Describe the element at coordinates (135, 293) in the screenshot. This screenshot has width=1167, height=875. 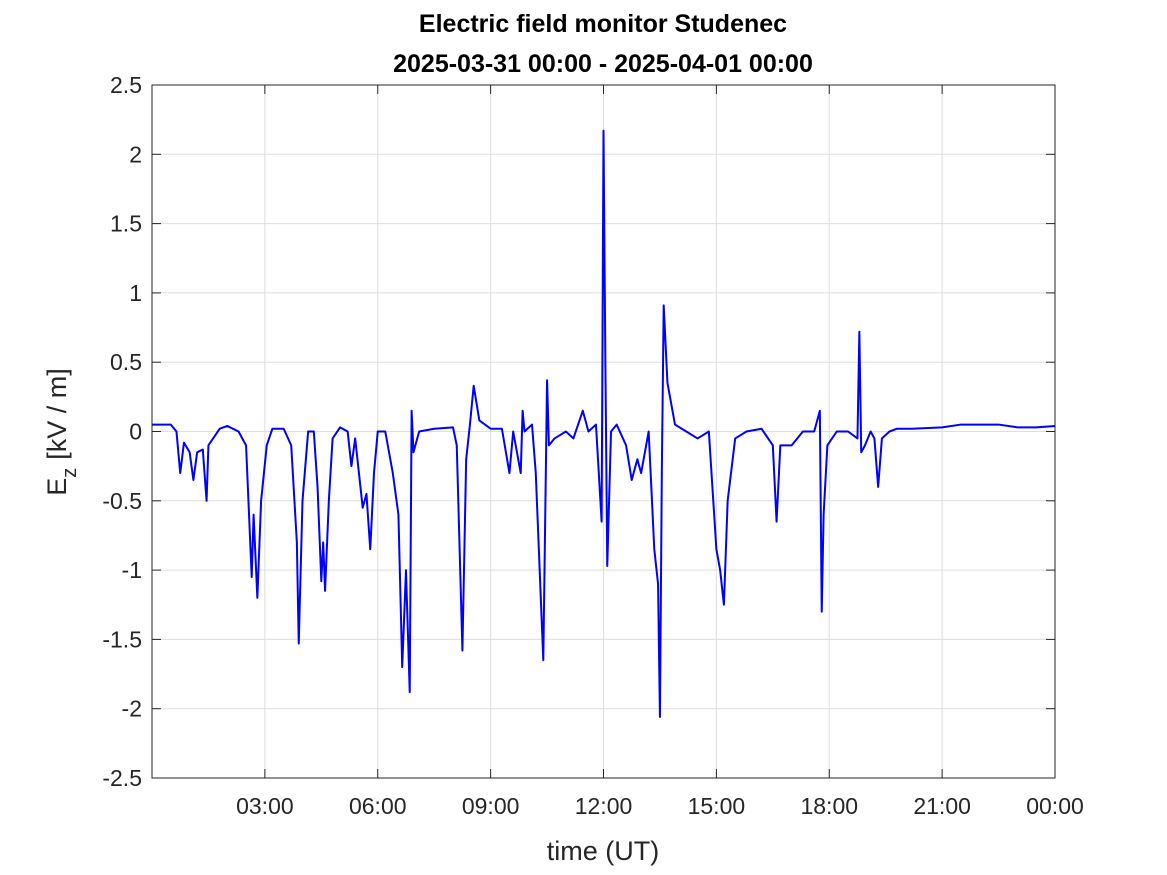
I see `y-tick-label: 1` at that location.